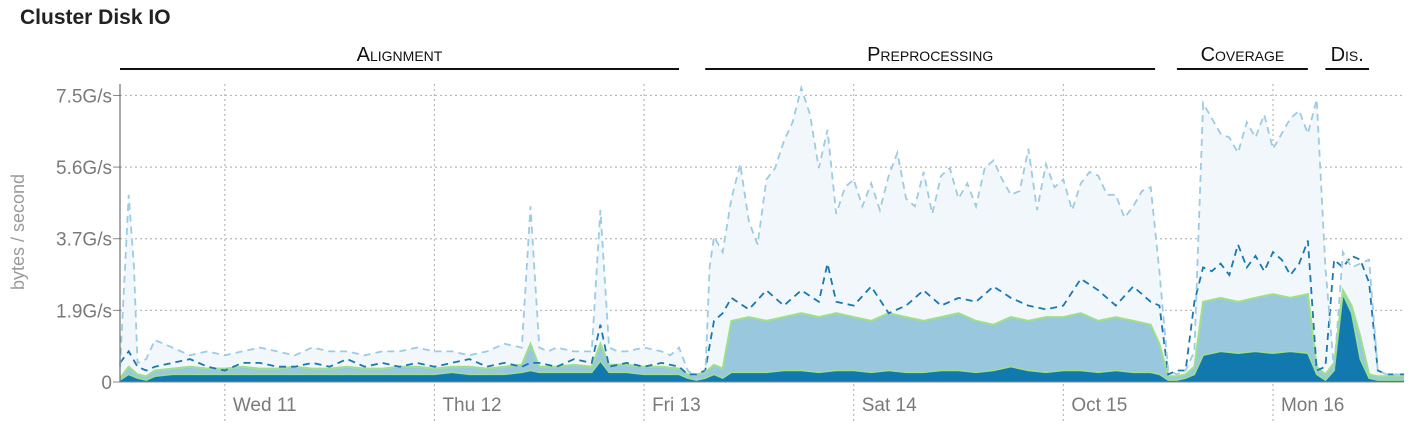 This screenshot has height=428, width=1412. What do you see at coordinates (18, 232) in the screenshot?
I see `y-axis-label: bytes / second` at bounding box center [18, 232].